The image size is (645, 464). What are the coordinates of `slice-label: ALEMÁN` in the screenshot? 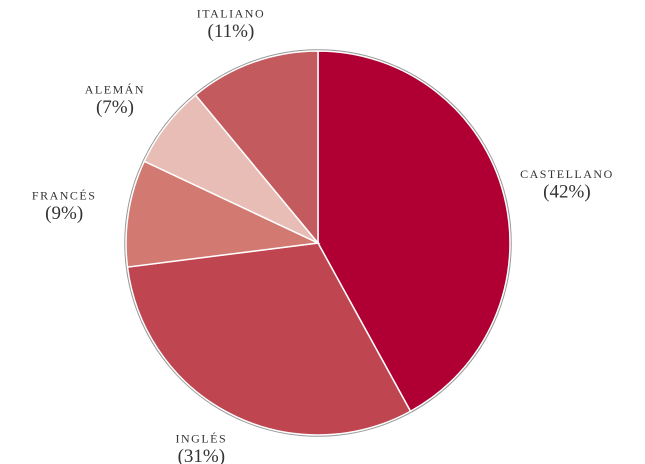 It's located at (115, 90).